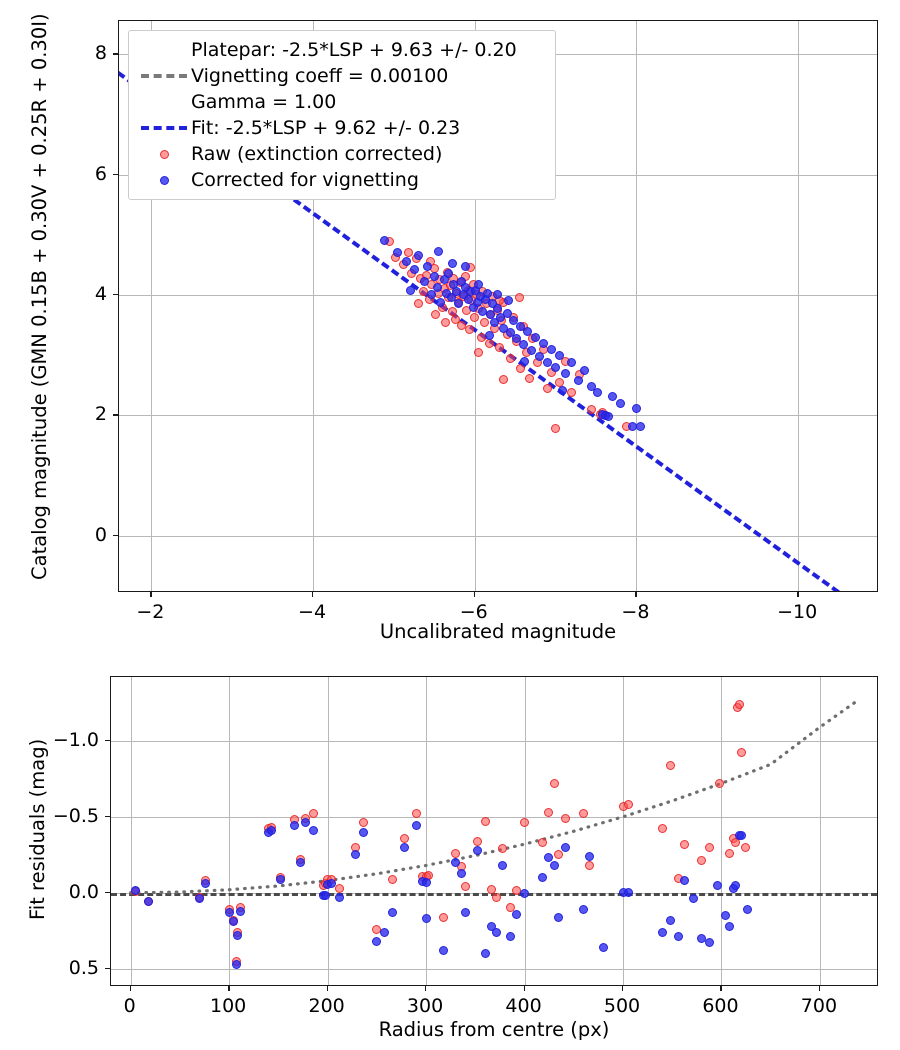 This screenshot has height=1050, width=900. What do you see at coordinates (797, 612) in the screenshot?
I see `x-tick-label: −10` at bounding box center [797, 612].